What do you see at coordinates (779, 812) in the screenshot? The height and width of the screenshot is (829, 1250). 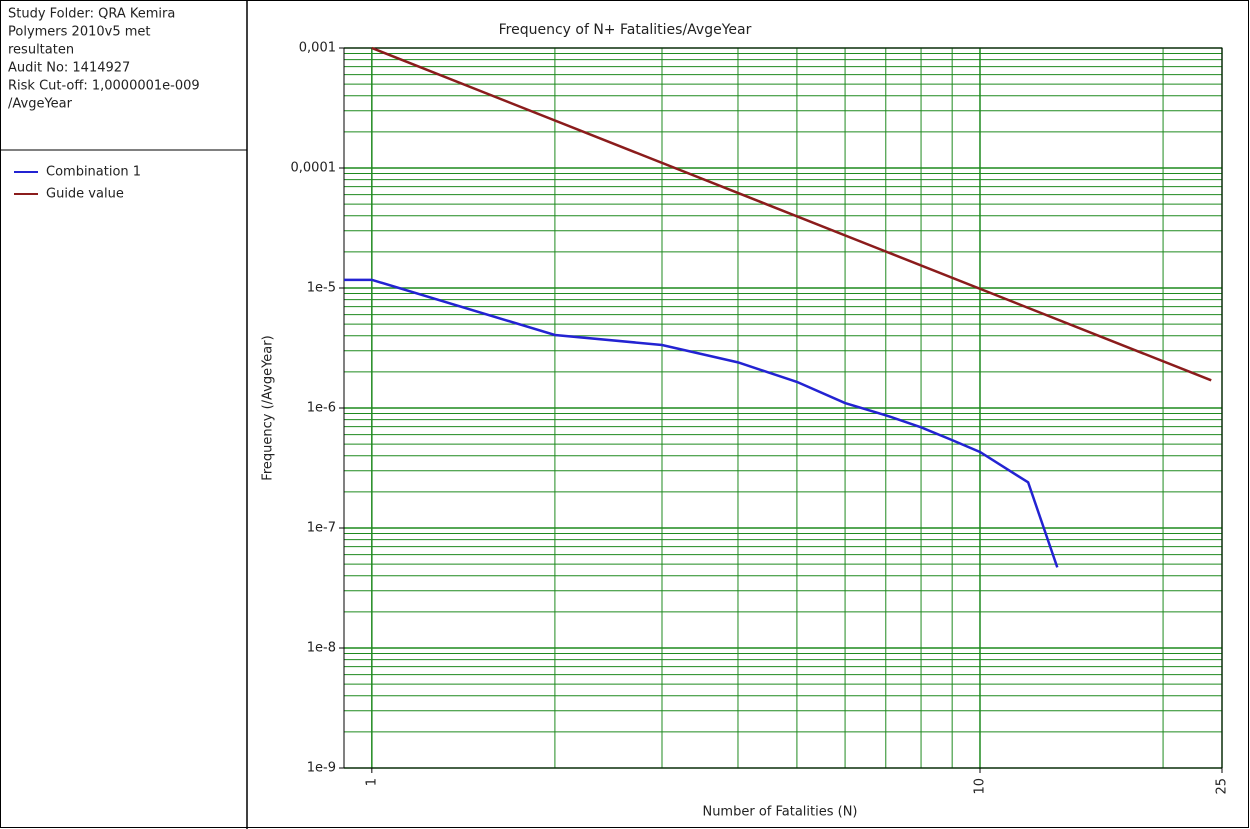 I see `x-axis-label: Number of Fatalities (N)` at bounding box center [779, 812].